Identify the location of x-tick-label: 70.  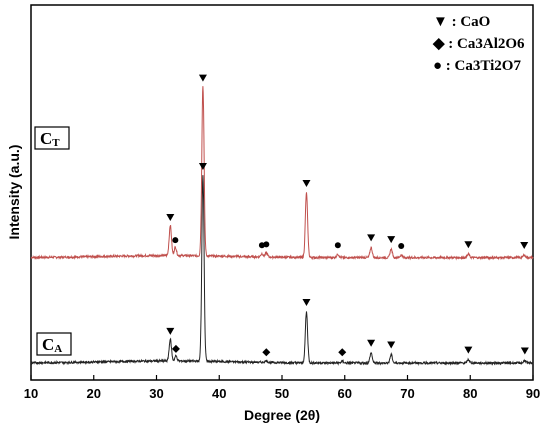
(407, 393).